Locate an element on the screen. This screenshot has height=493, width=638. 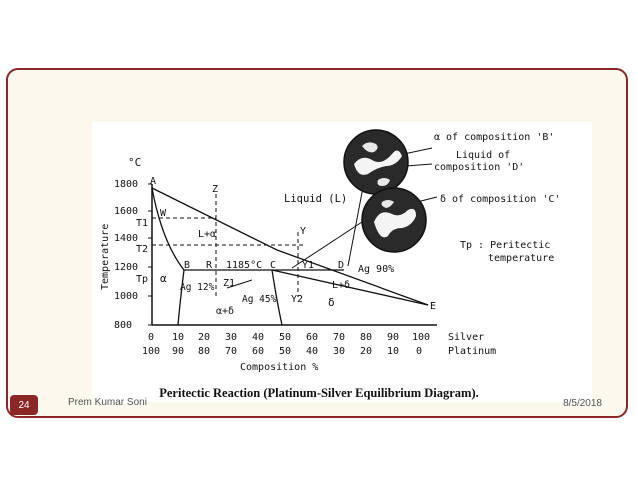
x-tick-platinum: 30 is located at coordinates (339, 351).